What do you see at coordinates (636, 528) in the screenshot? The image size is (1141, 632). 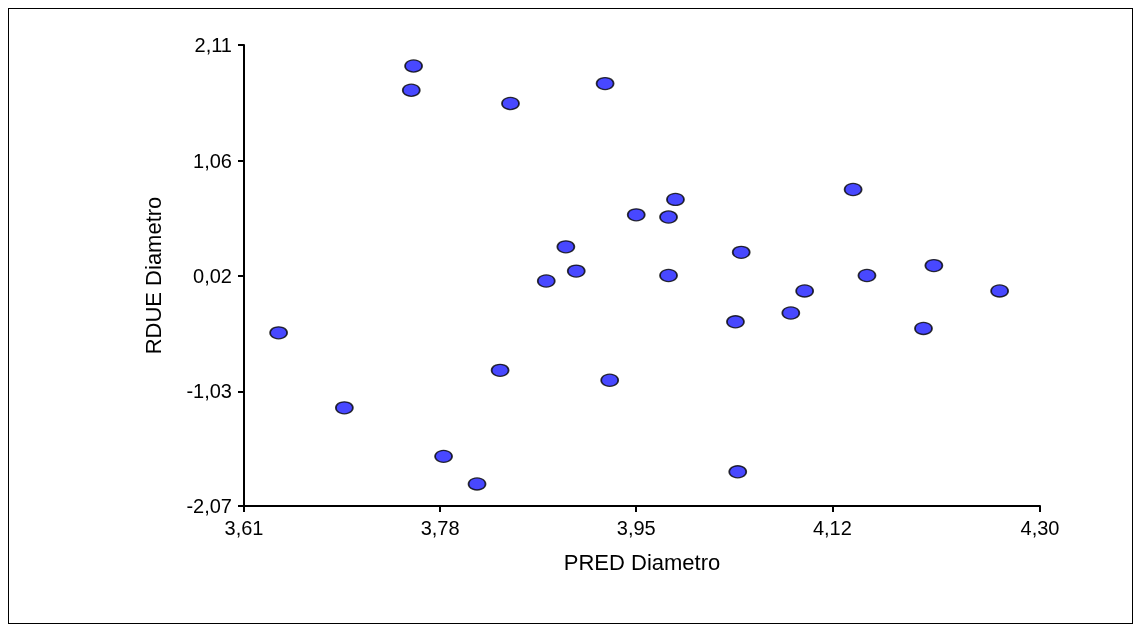 I see `x-tick-label: 3,95` at bounding box center [636, 528].